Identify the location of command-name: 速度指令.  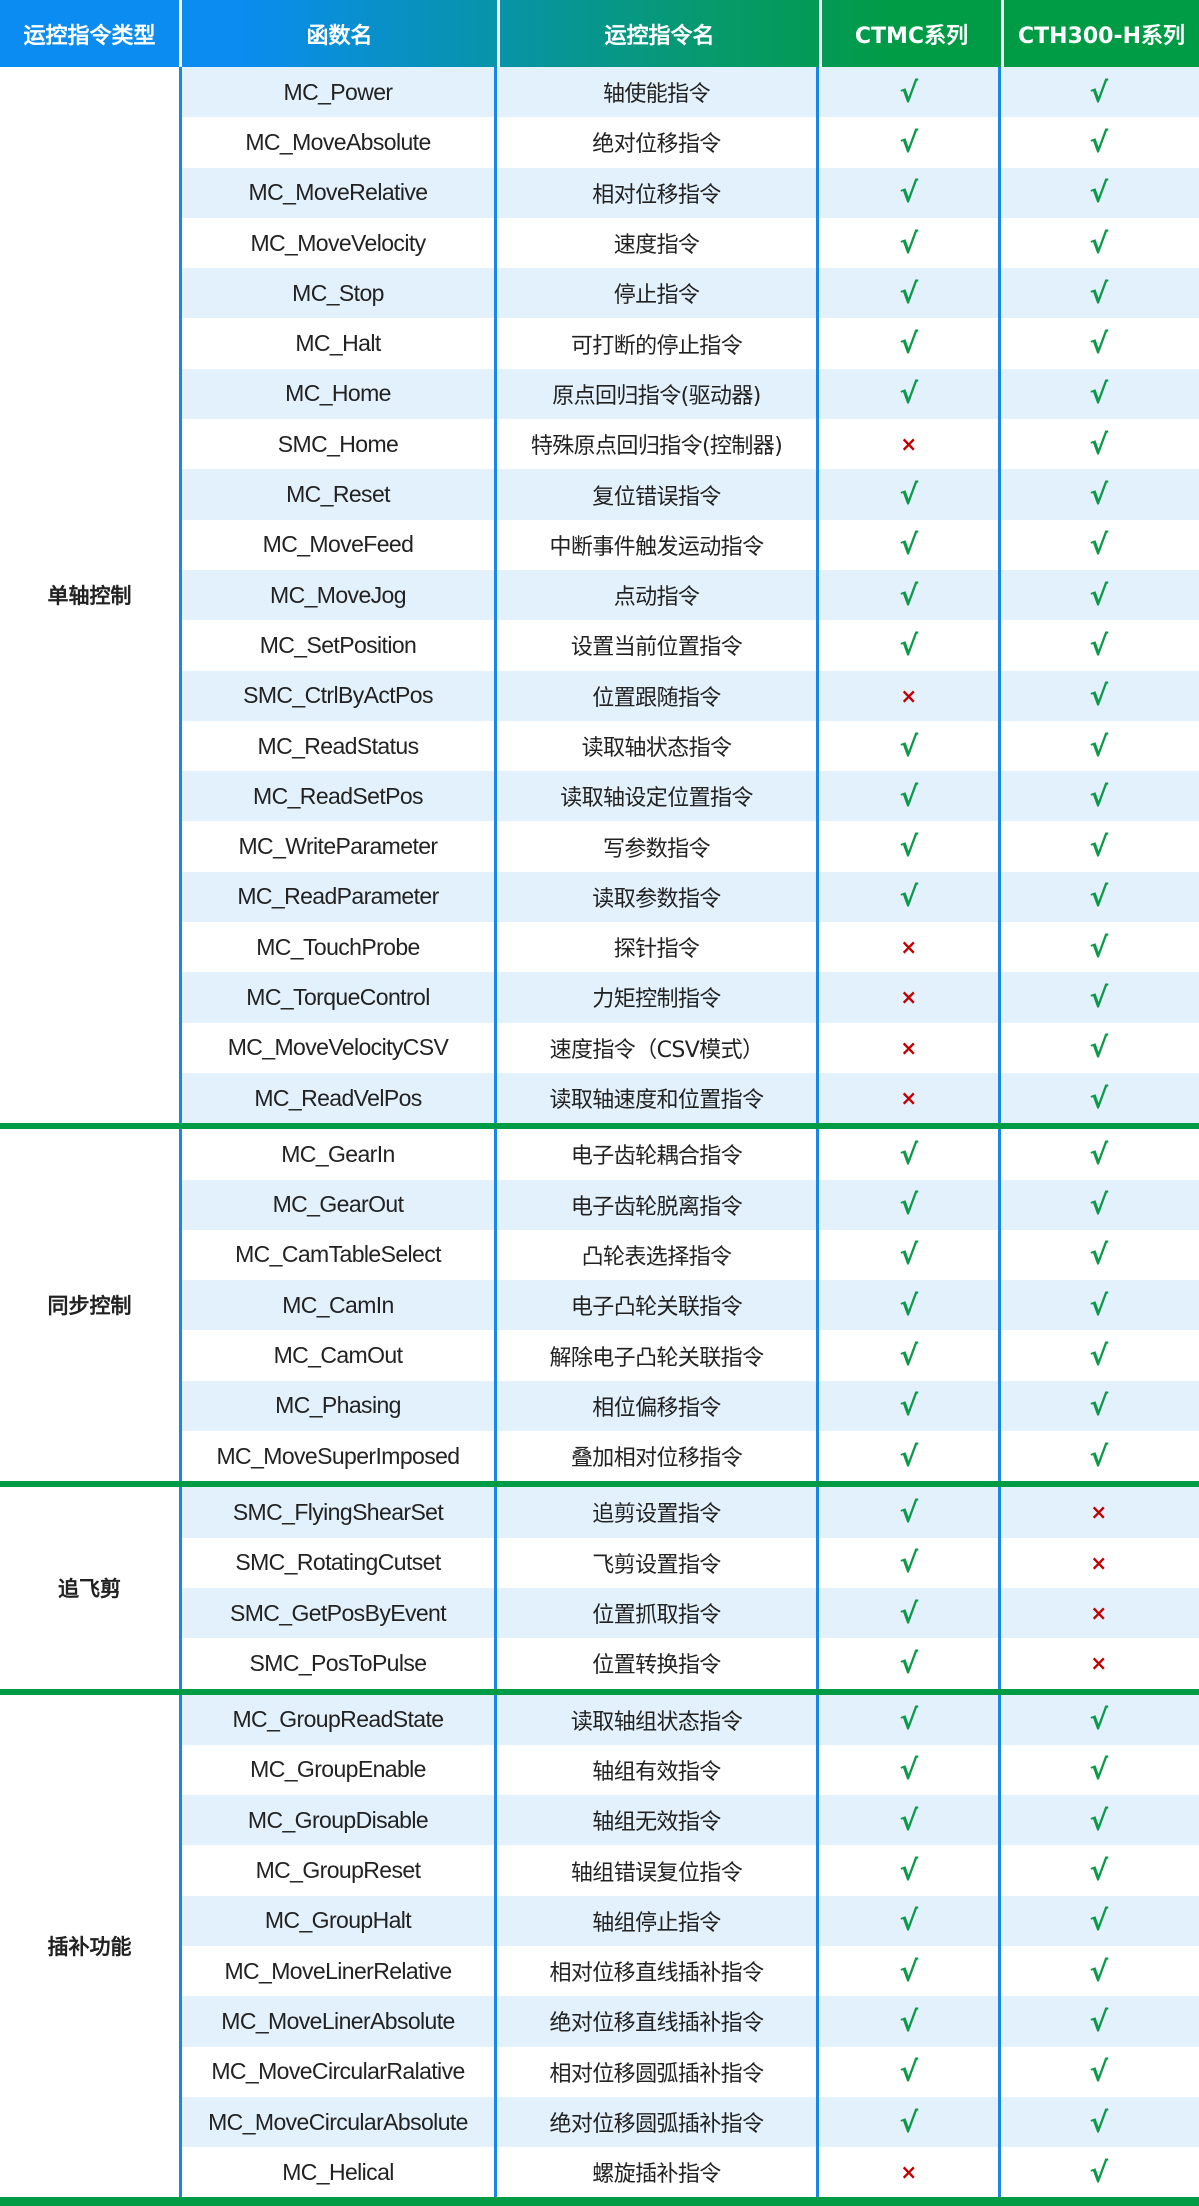
(658, 243).